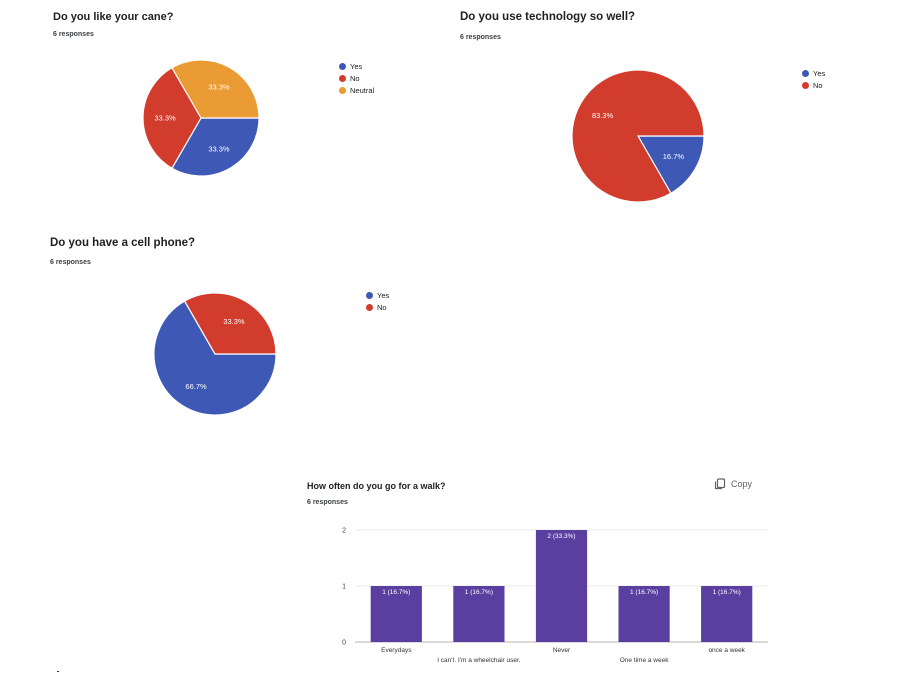 Image resolution: width=922 pixels, height=676 pixels. I want to click on copy-chart-button: Copy, so click(733, 484).